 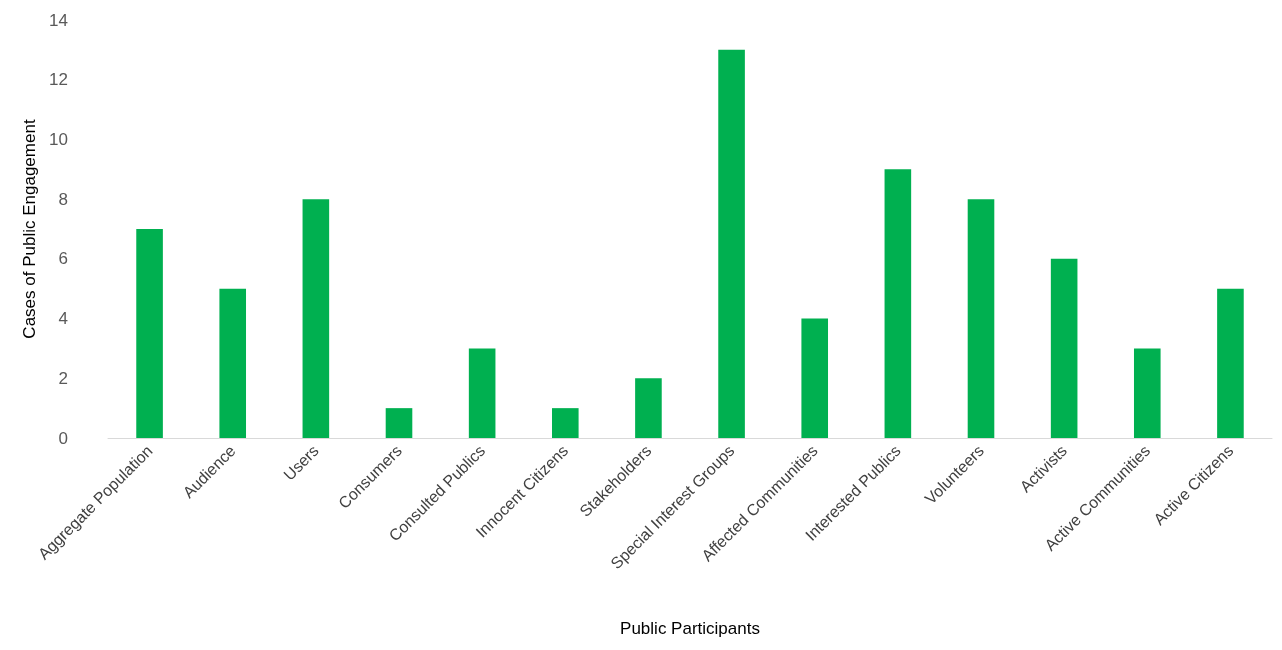 What do you see at coordinates (58, 20) in the screenshot?
I see `y-tick-label: 14` at bounding box center [58, 20].